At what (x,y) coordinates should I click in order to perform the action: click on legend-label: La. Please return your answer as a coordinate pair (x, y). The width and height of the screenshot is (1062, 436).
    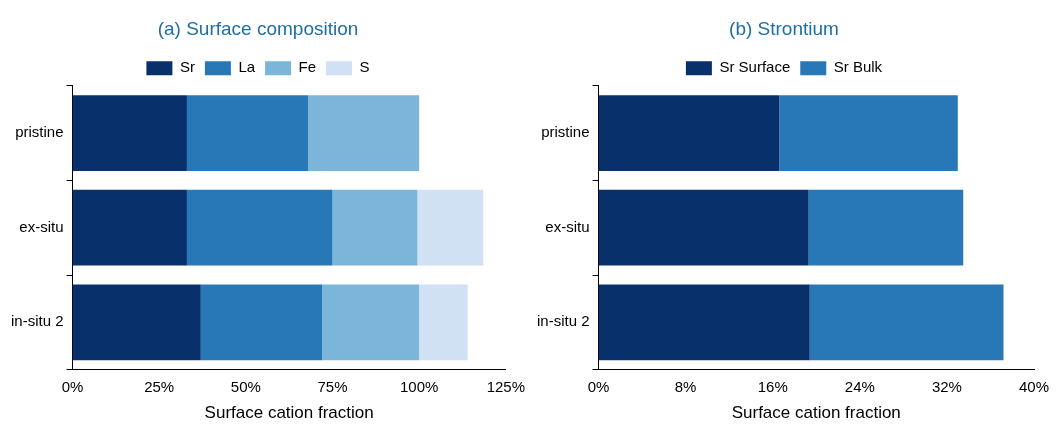
    Looking at the image, I should click on (247, 67).